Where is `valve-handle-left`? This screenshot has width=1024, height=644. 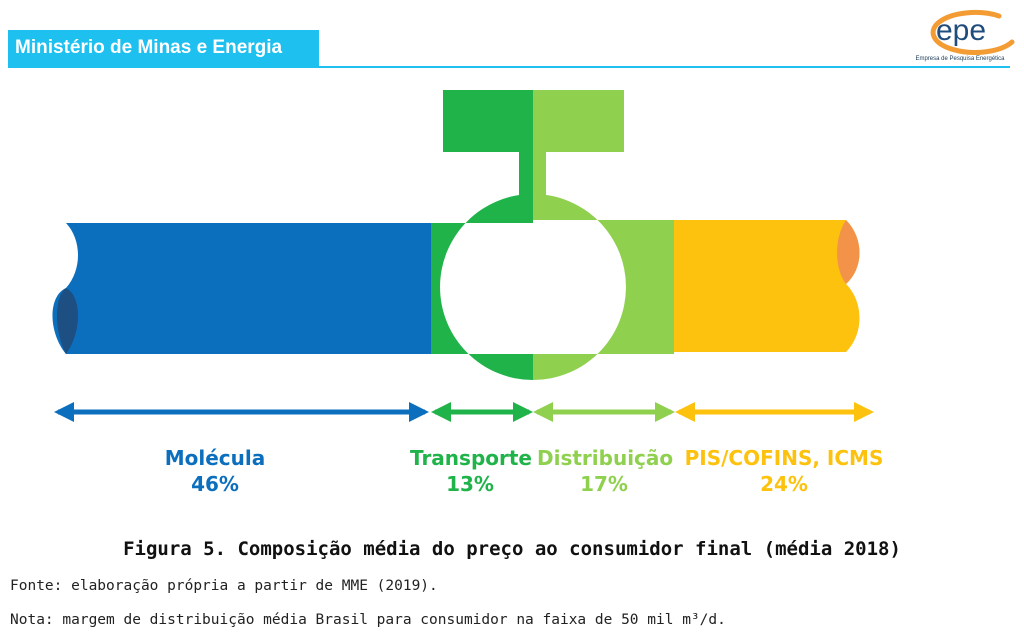
valve-handle-left is located at coordinates (488, 143).